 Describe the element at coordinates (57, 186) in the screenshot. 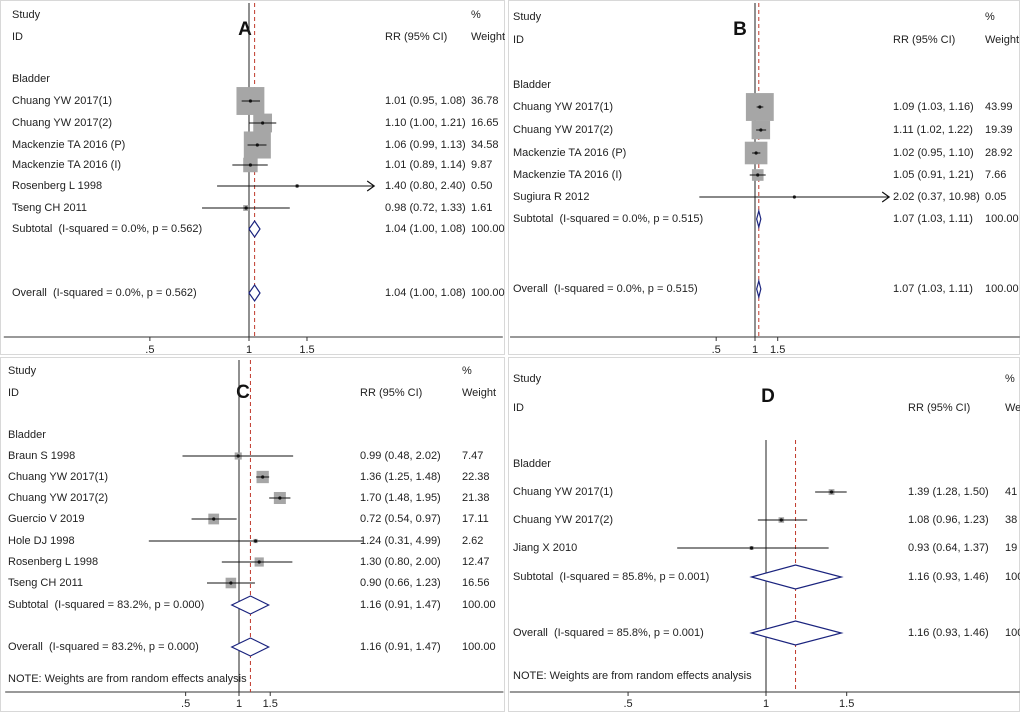

I see `study-name: Rosenberg L 1998` at that location.